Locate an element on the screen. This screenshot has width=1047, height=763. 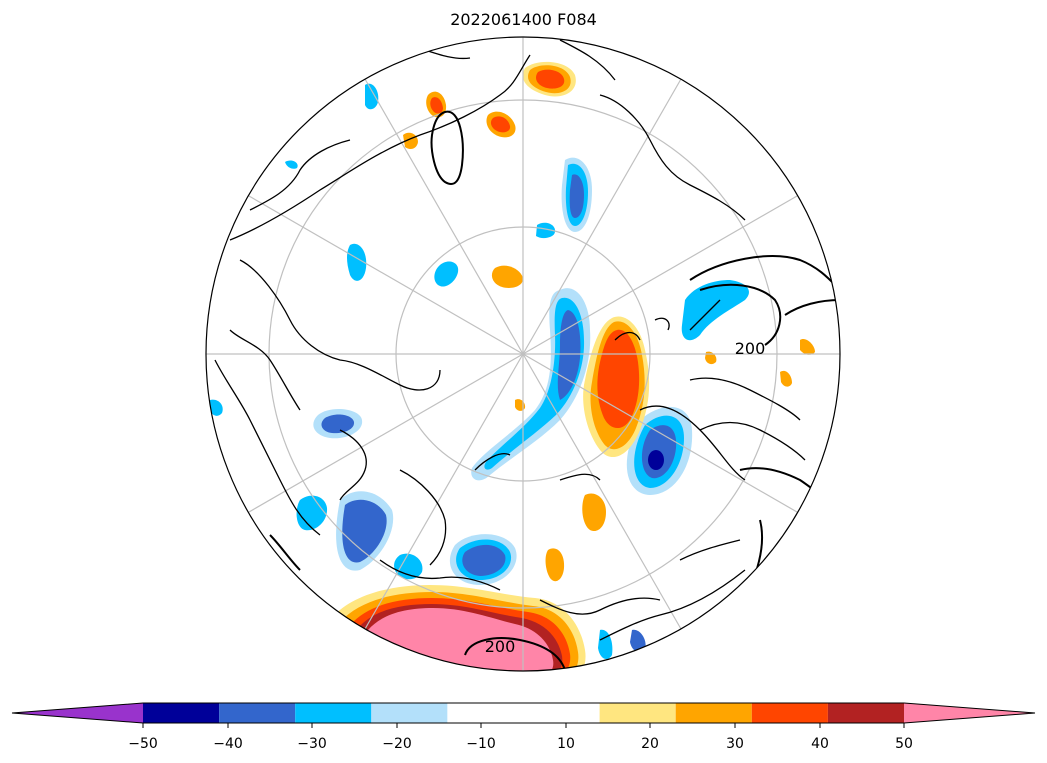
colorbar-tick-label: 10 is located at coordinates (566, 744).